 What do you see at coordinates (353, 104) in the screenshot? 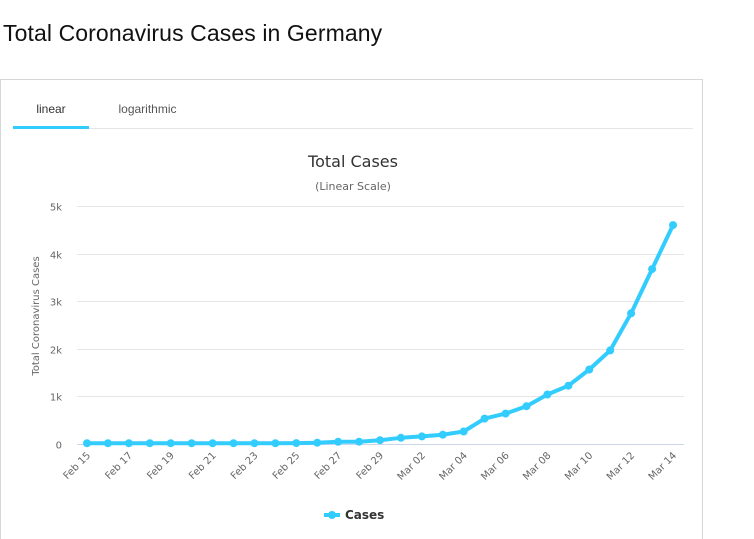
I see `scale-tabs: linear logarithmic` at bounding box center [353, 104].